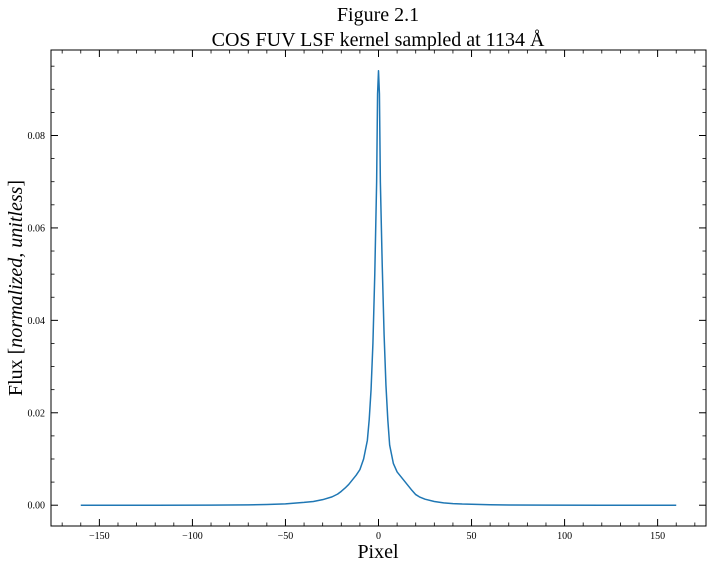  What do you see at coordinates (378, 15) in the screenshot?
I see `chart-title: Figure 2.1` at bounding box center [378, 15].